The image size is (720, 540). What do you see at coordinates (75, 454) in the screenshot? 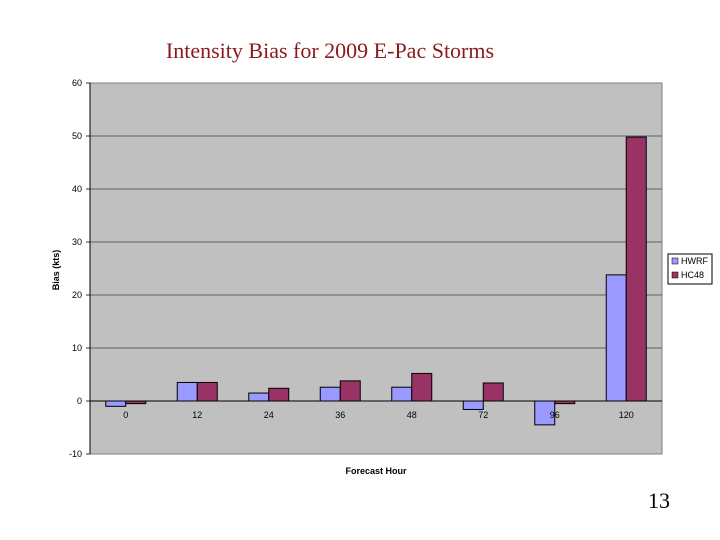
I see `y-tick-label-0: -10` at bounding box center [75, 454].